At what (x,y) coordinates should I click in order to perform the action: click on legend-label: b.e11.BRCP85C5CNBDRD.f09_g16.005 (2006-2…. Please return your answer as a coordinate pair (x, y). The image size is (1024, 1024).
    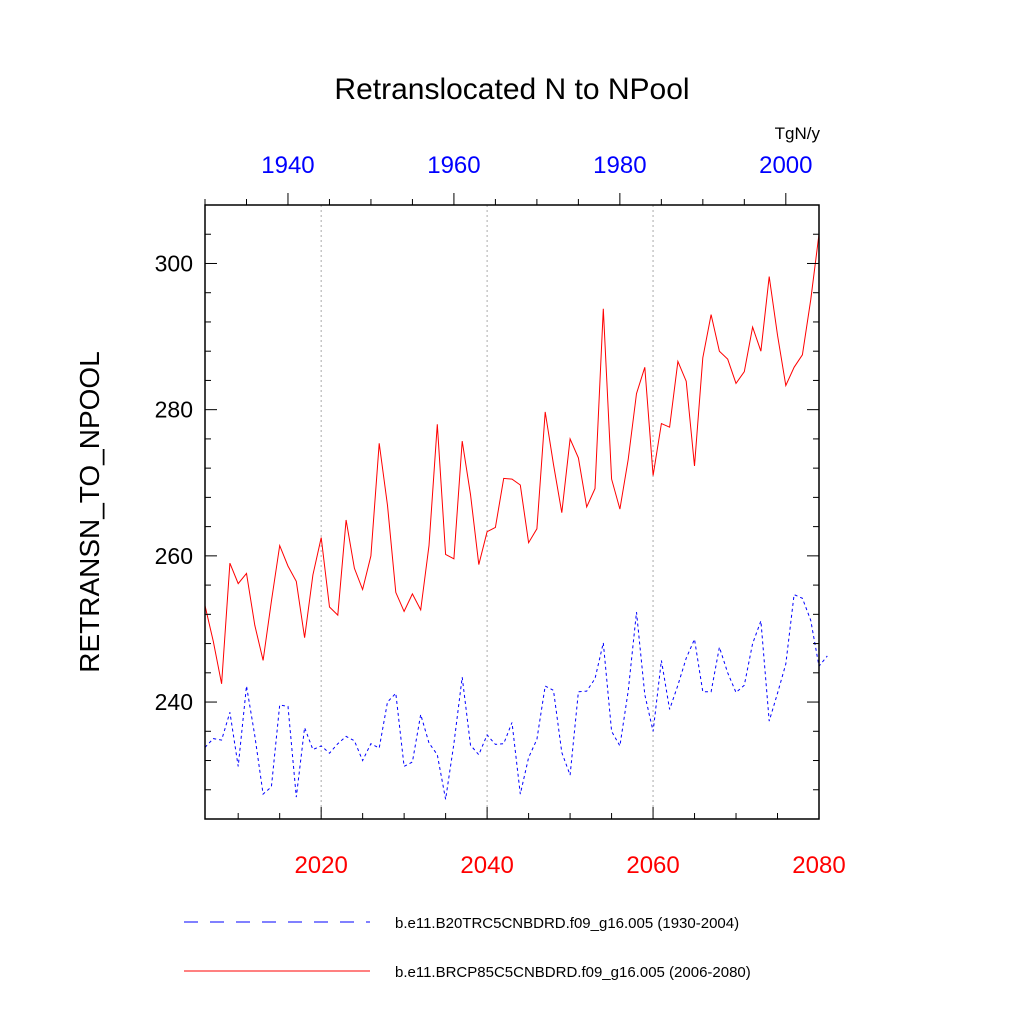
    Looking at the image, I should click on (573, 972).